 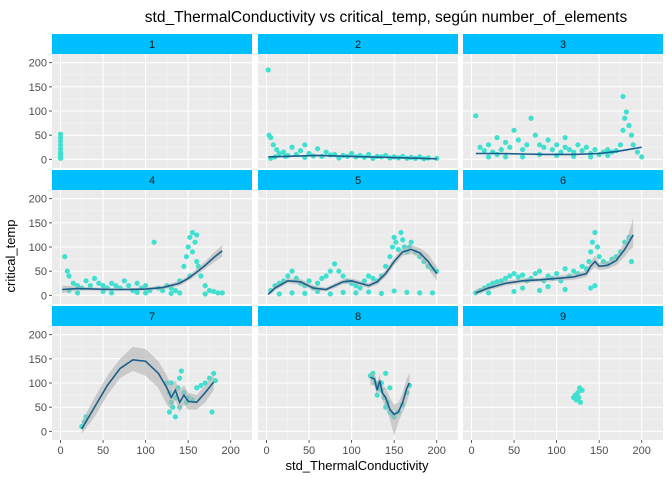 I want to click on facet-panel-7: 7 0 50 100 150 200 0 50 100 150 200, so click(x=140, y=381).